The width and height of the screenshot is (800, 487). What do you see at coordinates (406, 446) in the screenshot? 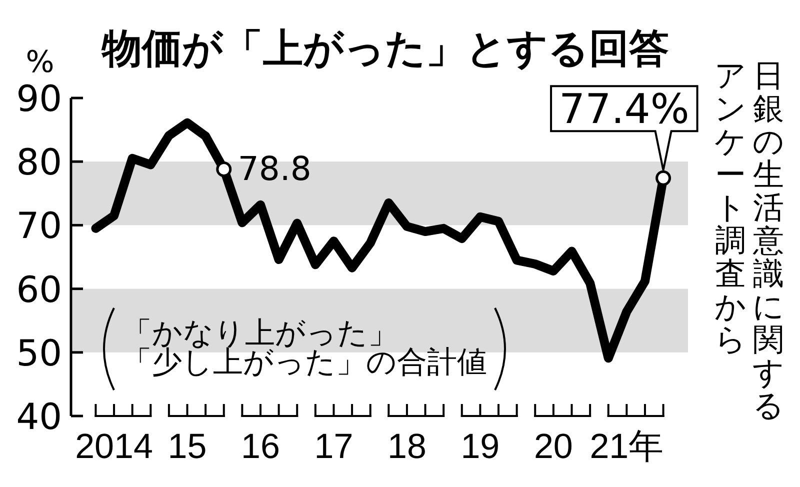
I see `x-tick-label: 18` at bounding box center [406, 446].